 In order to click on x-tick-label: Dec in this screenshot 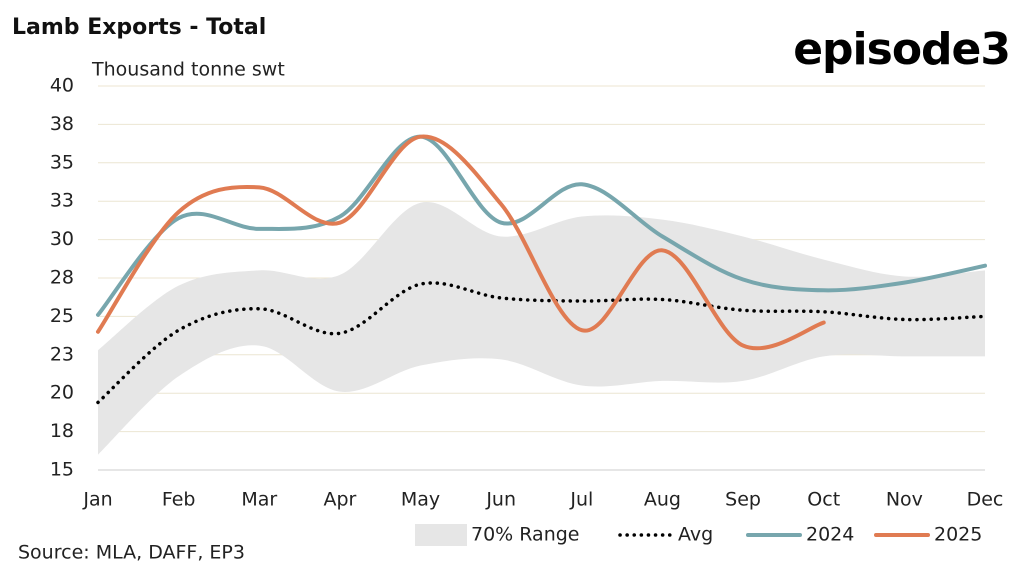, I will do `click(985, 500)`.